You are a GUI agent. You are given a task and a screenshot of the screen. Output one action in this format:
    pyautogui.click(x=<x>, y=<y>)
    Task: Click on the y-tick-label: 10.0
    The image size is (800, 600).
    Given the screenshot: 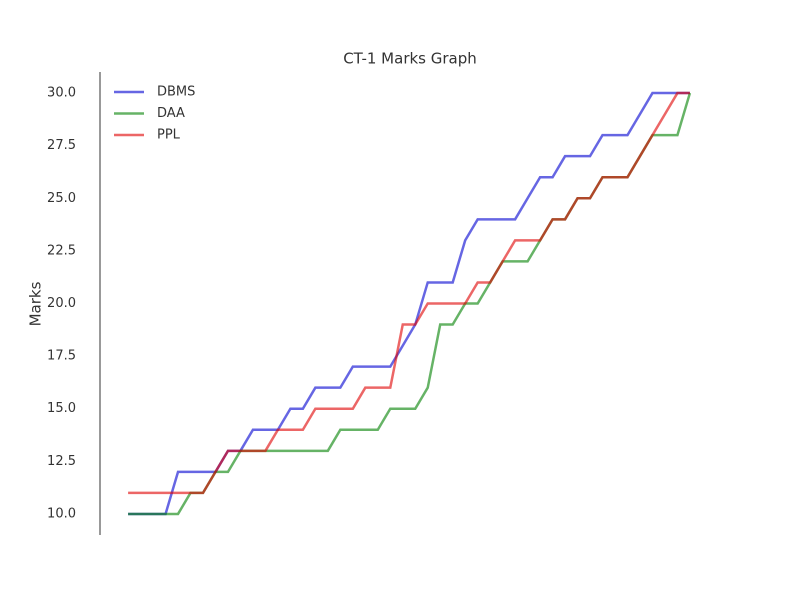 What is the action you would take?
    pyautogui.click(x=61, y=513)
    